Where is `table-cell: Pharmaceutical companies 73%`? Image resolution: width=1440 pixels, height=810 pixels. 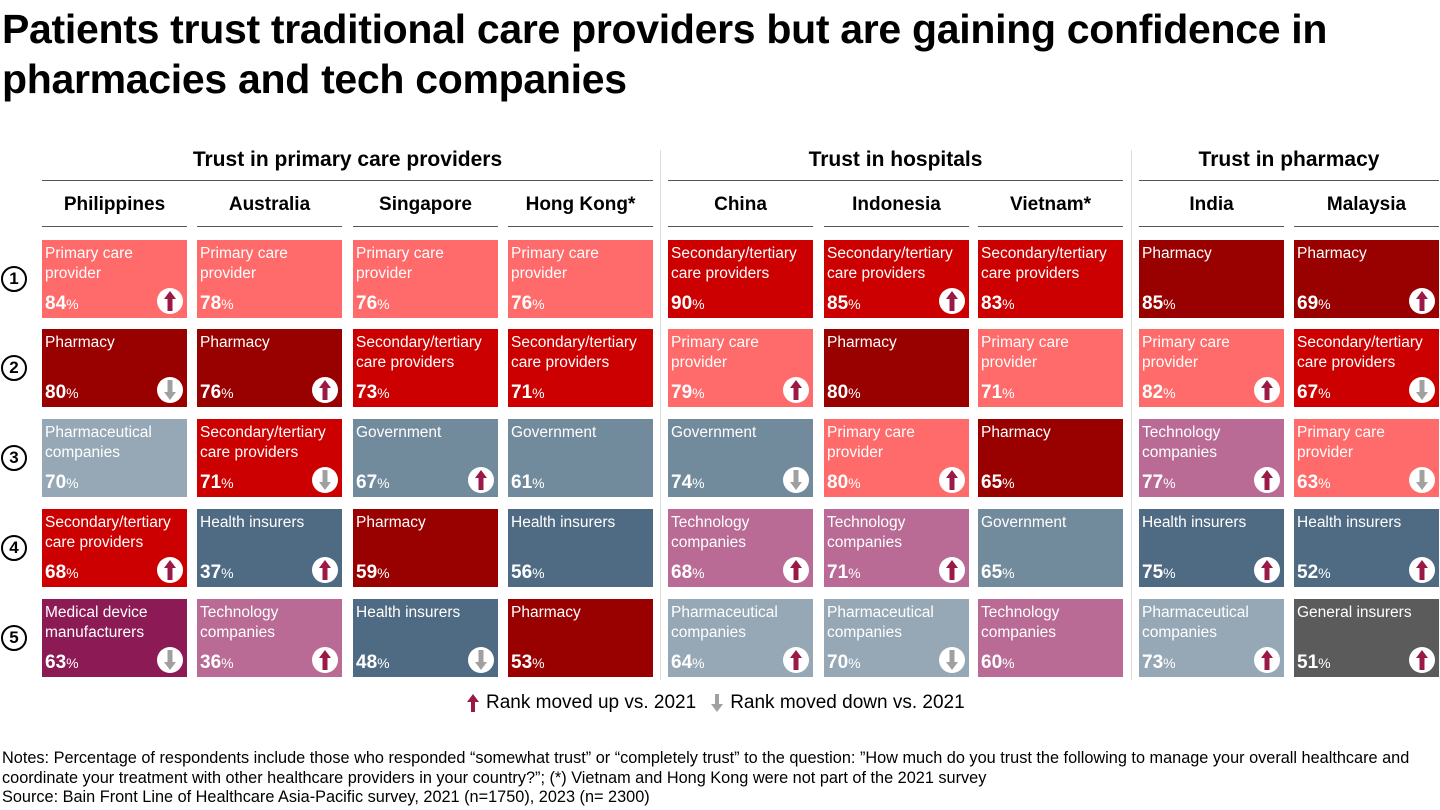
table-cell: Pharmaceutical companies 73% is located at coordinates (1211, 638).